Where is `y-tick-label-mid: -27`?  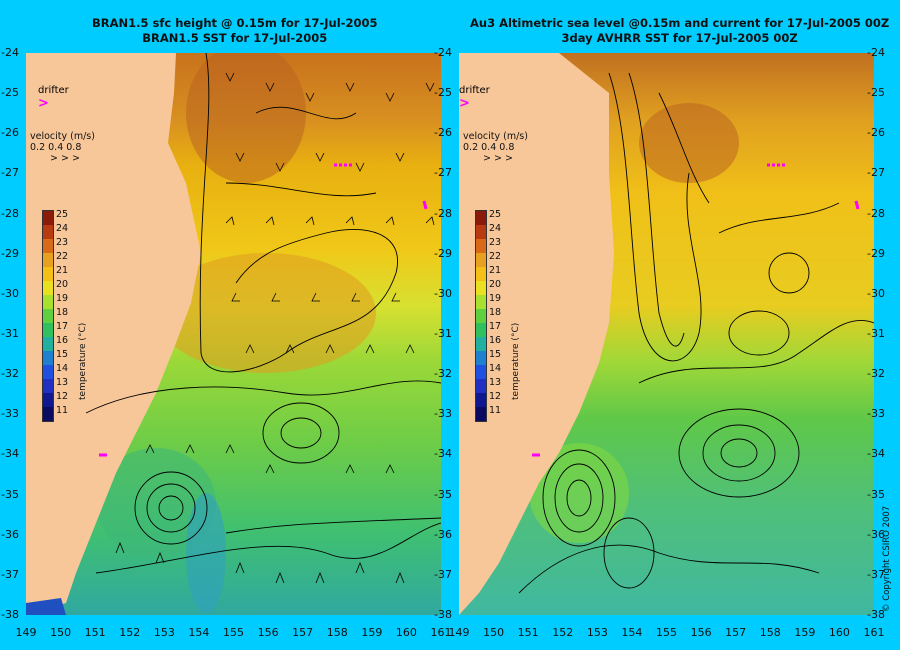 y-tick-label-mid: -27 is located at coordinates (443, 173).